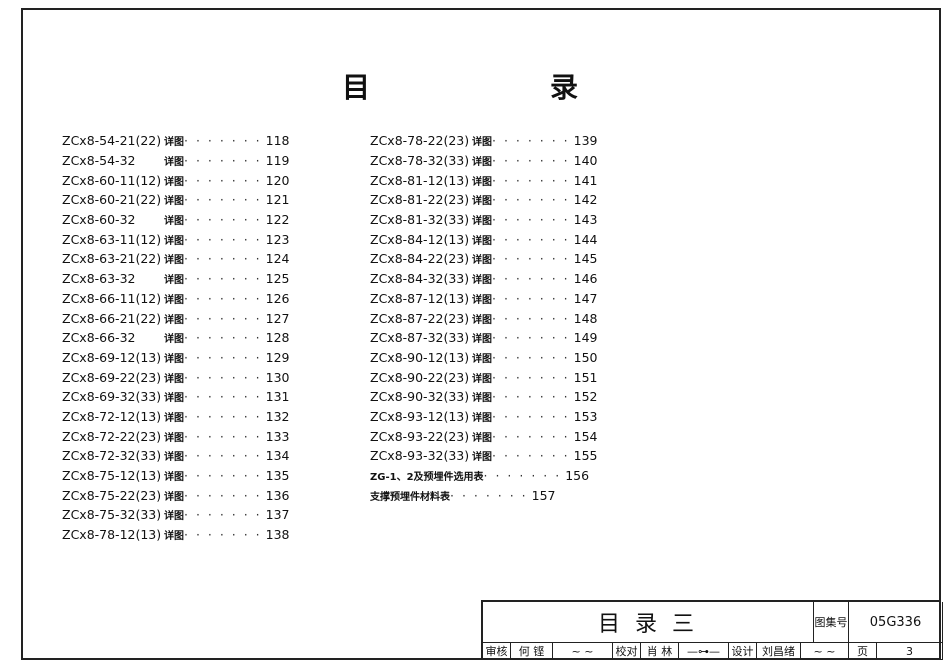 The width and height of the screenshot is (950, 672). I want to click on index-entry: ZCx8-66-11(12) 详图 · · · · · · · 126, so click(176, 299).